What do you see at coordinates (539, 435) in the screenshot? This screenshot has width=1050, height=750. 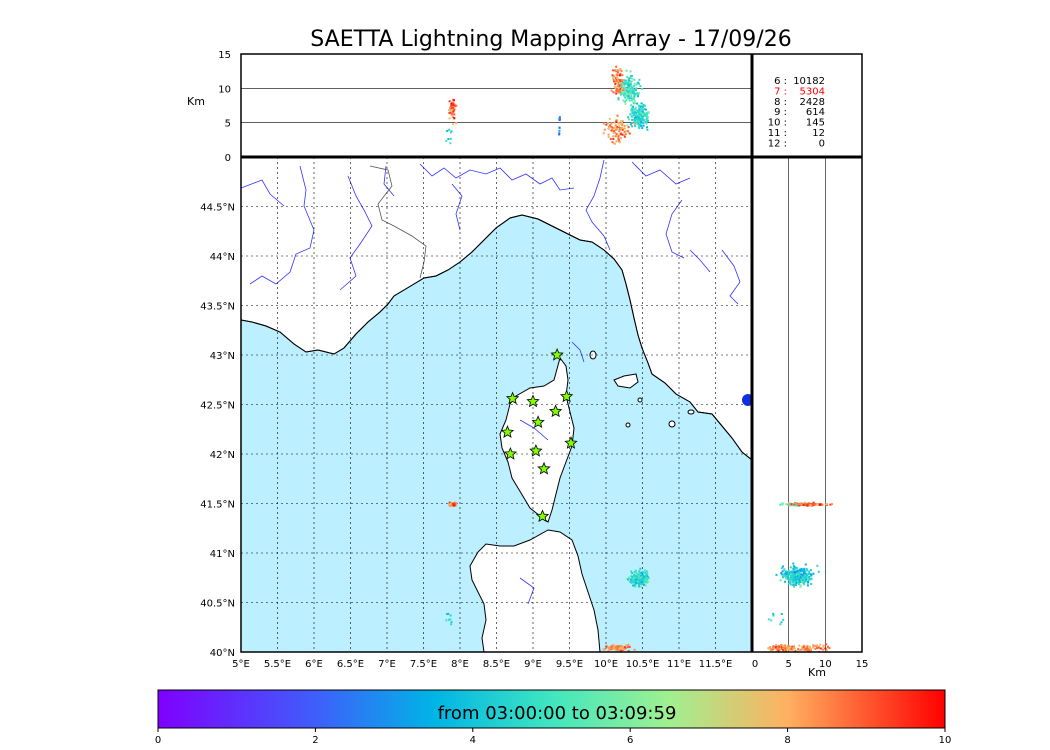 I see `lma-stations` at bounding box center [539, 435].